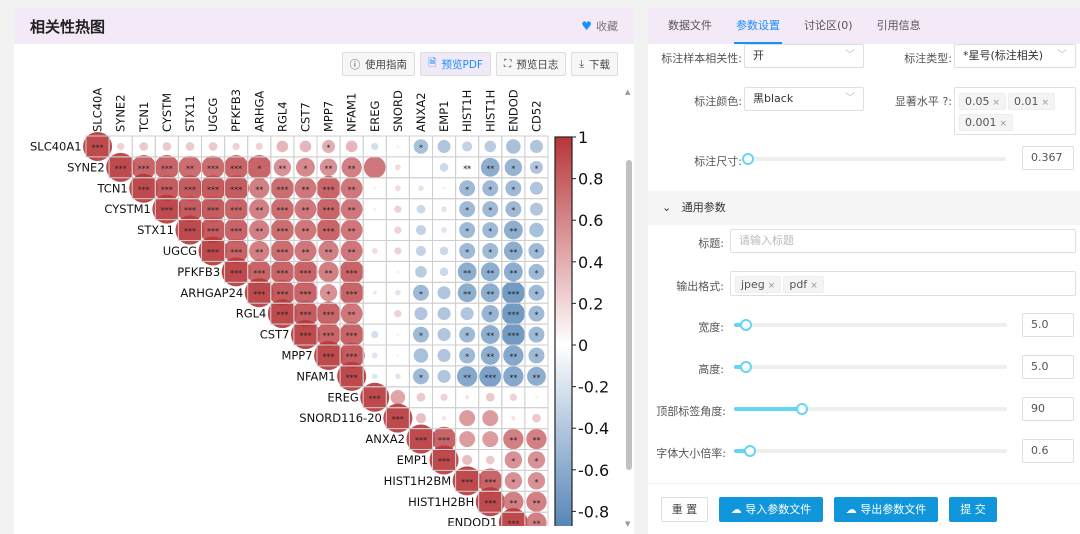 The image size is (1080, 534). I want to click on title-input: 请输入标题, so click(903, 241).